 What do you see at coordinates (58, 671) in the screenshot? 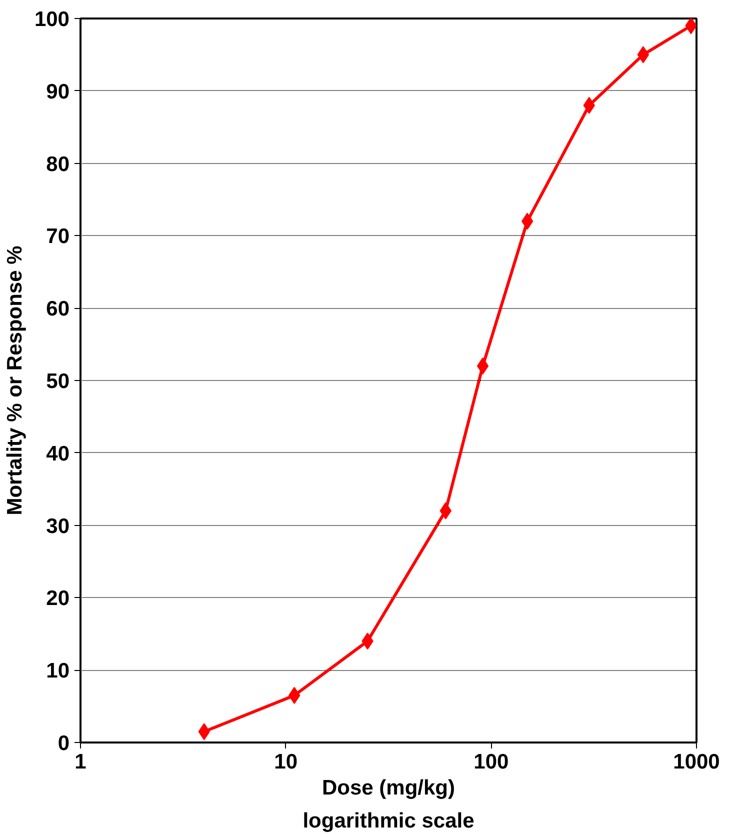
I see `y-tick-label: 10` at bounding box center [58, 671].